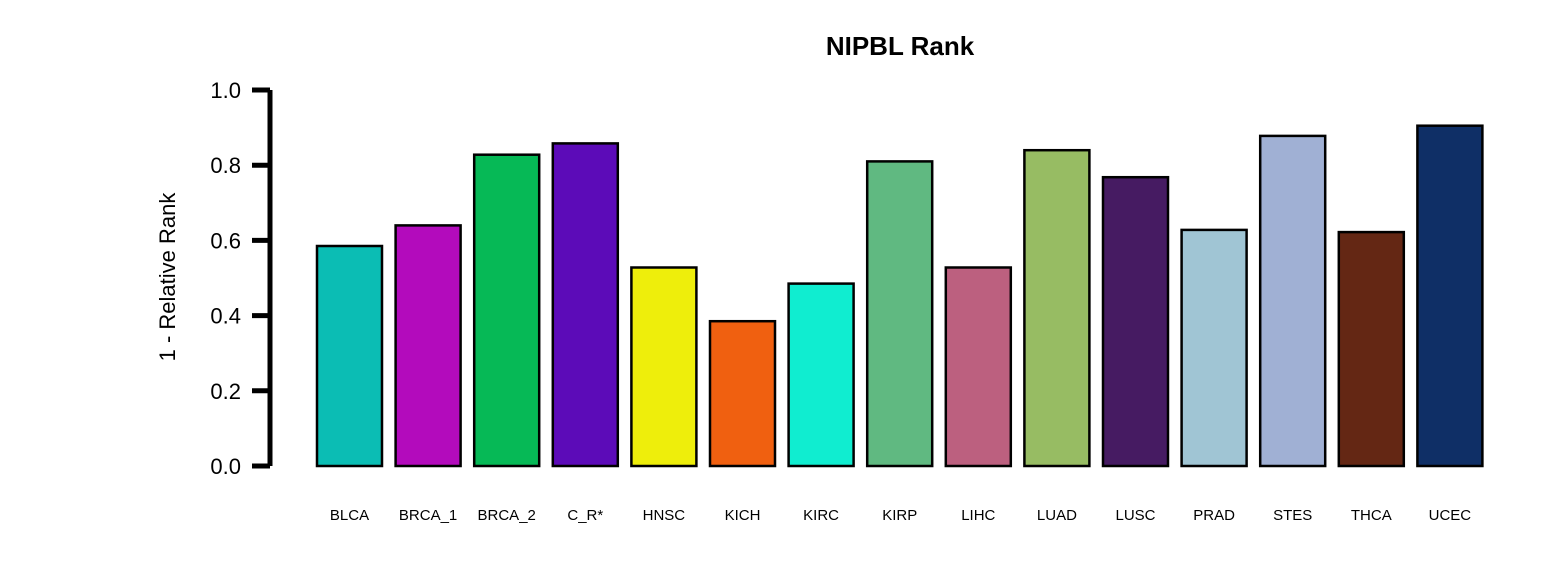  Describe the element at coordinates (349, 356) in the screenshot. I see `bar-blca` at that location.